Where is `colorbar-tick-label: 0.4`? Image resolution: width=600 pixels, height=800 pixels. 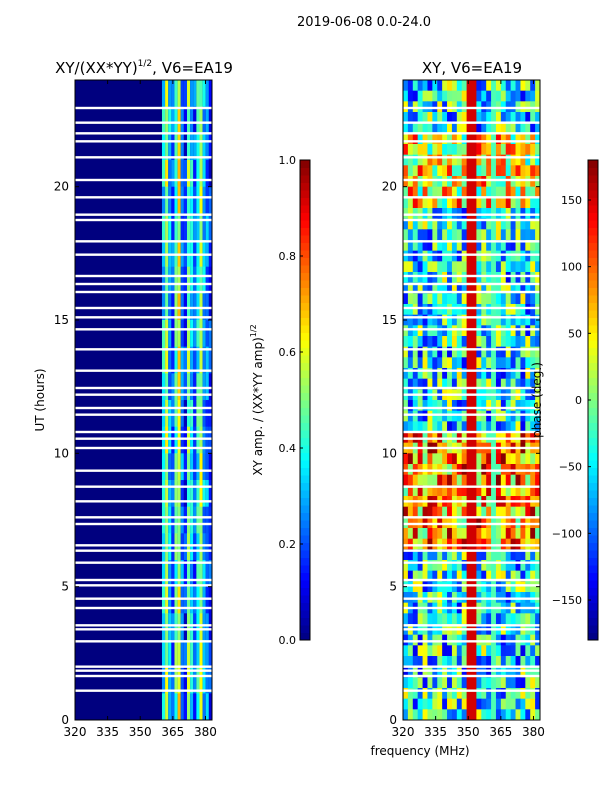 colorbar-tick-label: 0.4 is located at coordinates (288, 448).